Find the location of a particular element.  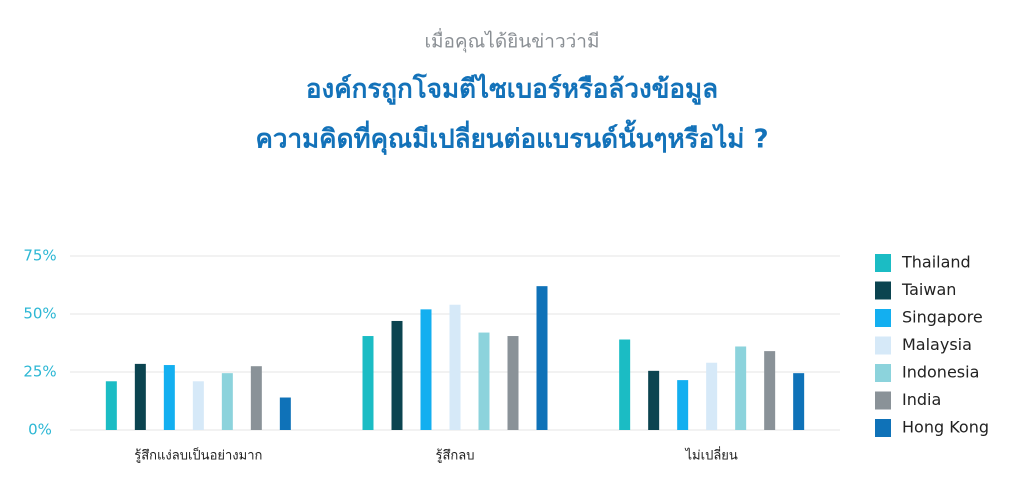

chart-title: องค์กรถูกโจมตีไซเบอร์หรือล้วงข้อมูล is located at coordinates (512, 89).